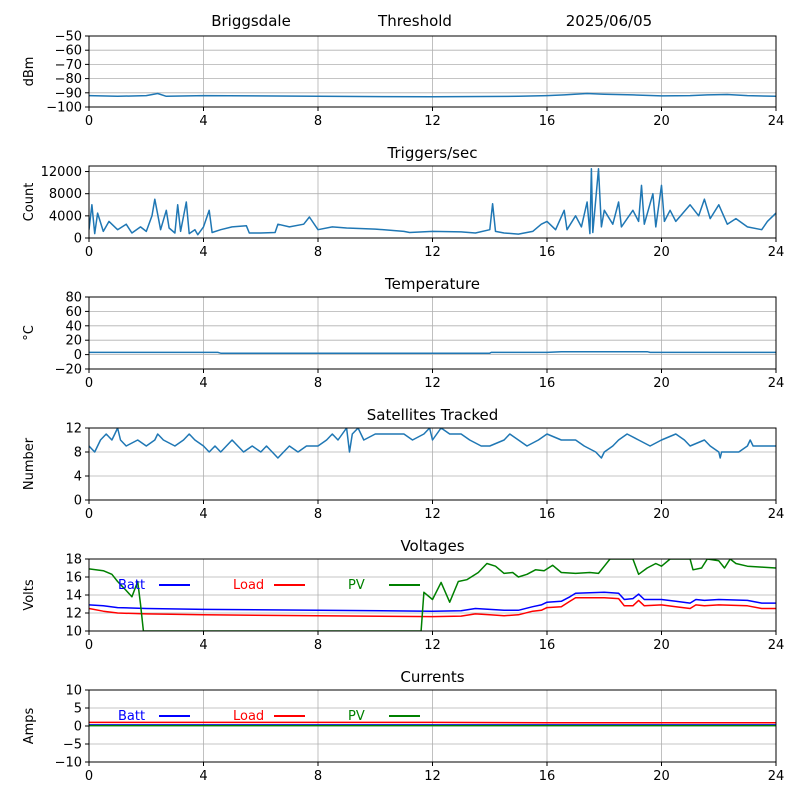 The height and width of the screenshot is (804, 800). What do you see at coordinates (403, 80) in the screenshot?
I see `threshold-panel: 0 4 8 12 16 20 24 −100−90−80−70−60−50 dBm` at bounding box center [403, 80].